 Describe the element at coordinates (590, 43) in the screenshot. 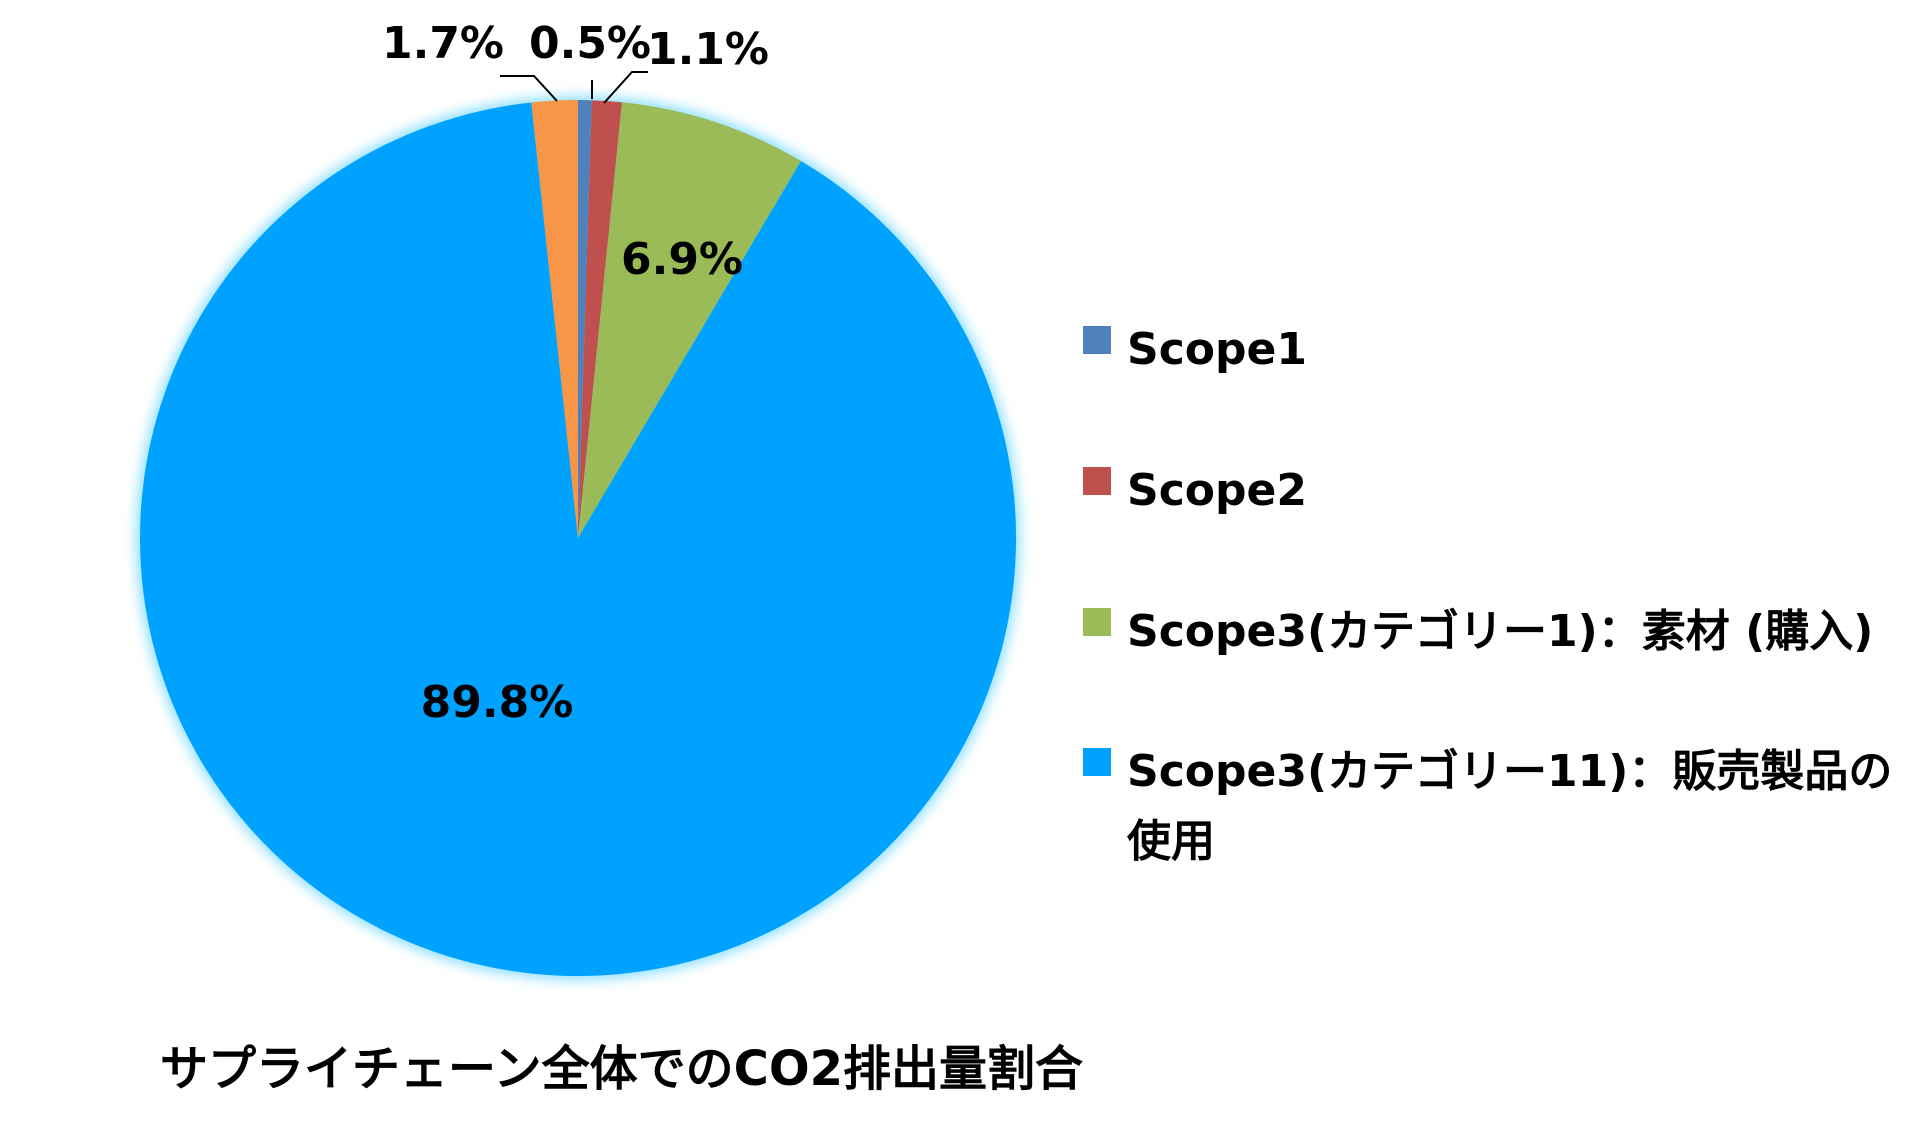

I see `data-label-1: 0.5%` at that location.